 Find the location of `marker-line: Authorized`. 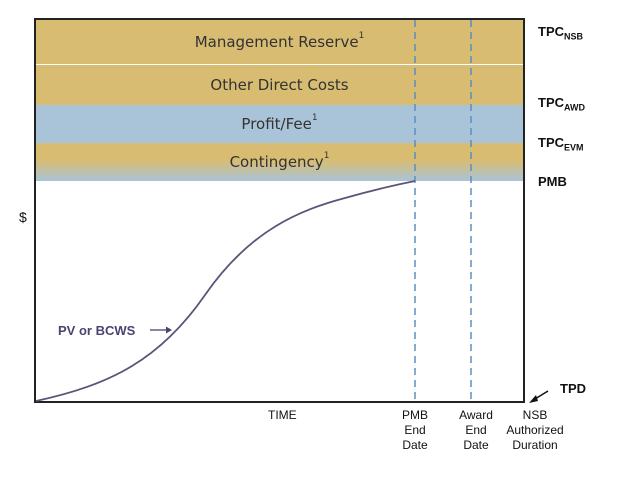

marker-line: Authorized is located at coordinates (535, 430).